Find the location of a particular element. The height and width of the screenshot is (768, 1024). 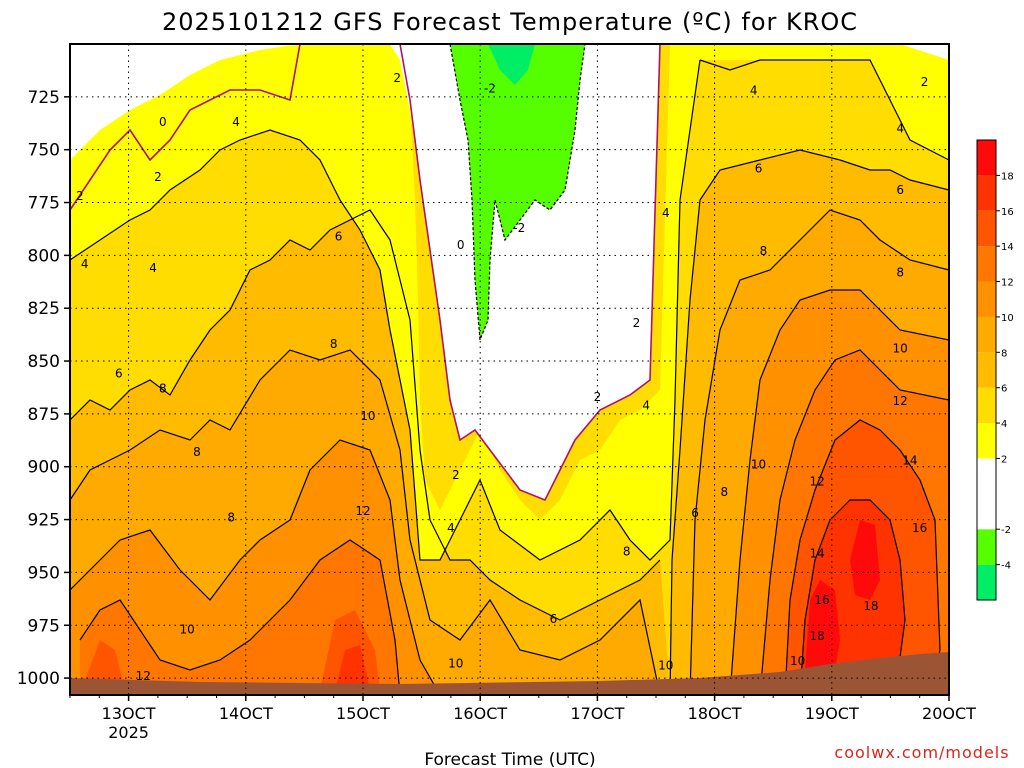

y-tick-label: 750 is located at coordinates (44, 151).